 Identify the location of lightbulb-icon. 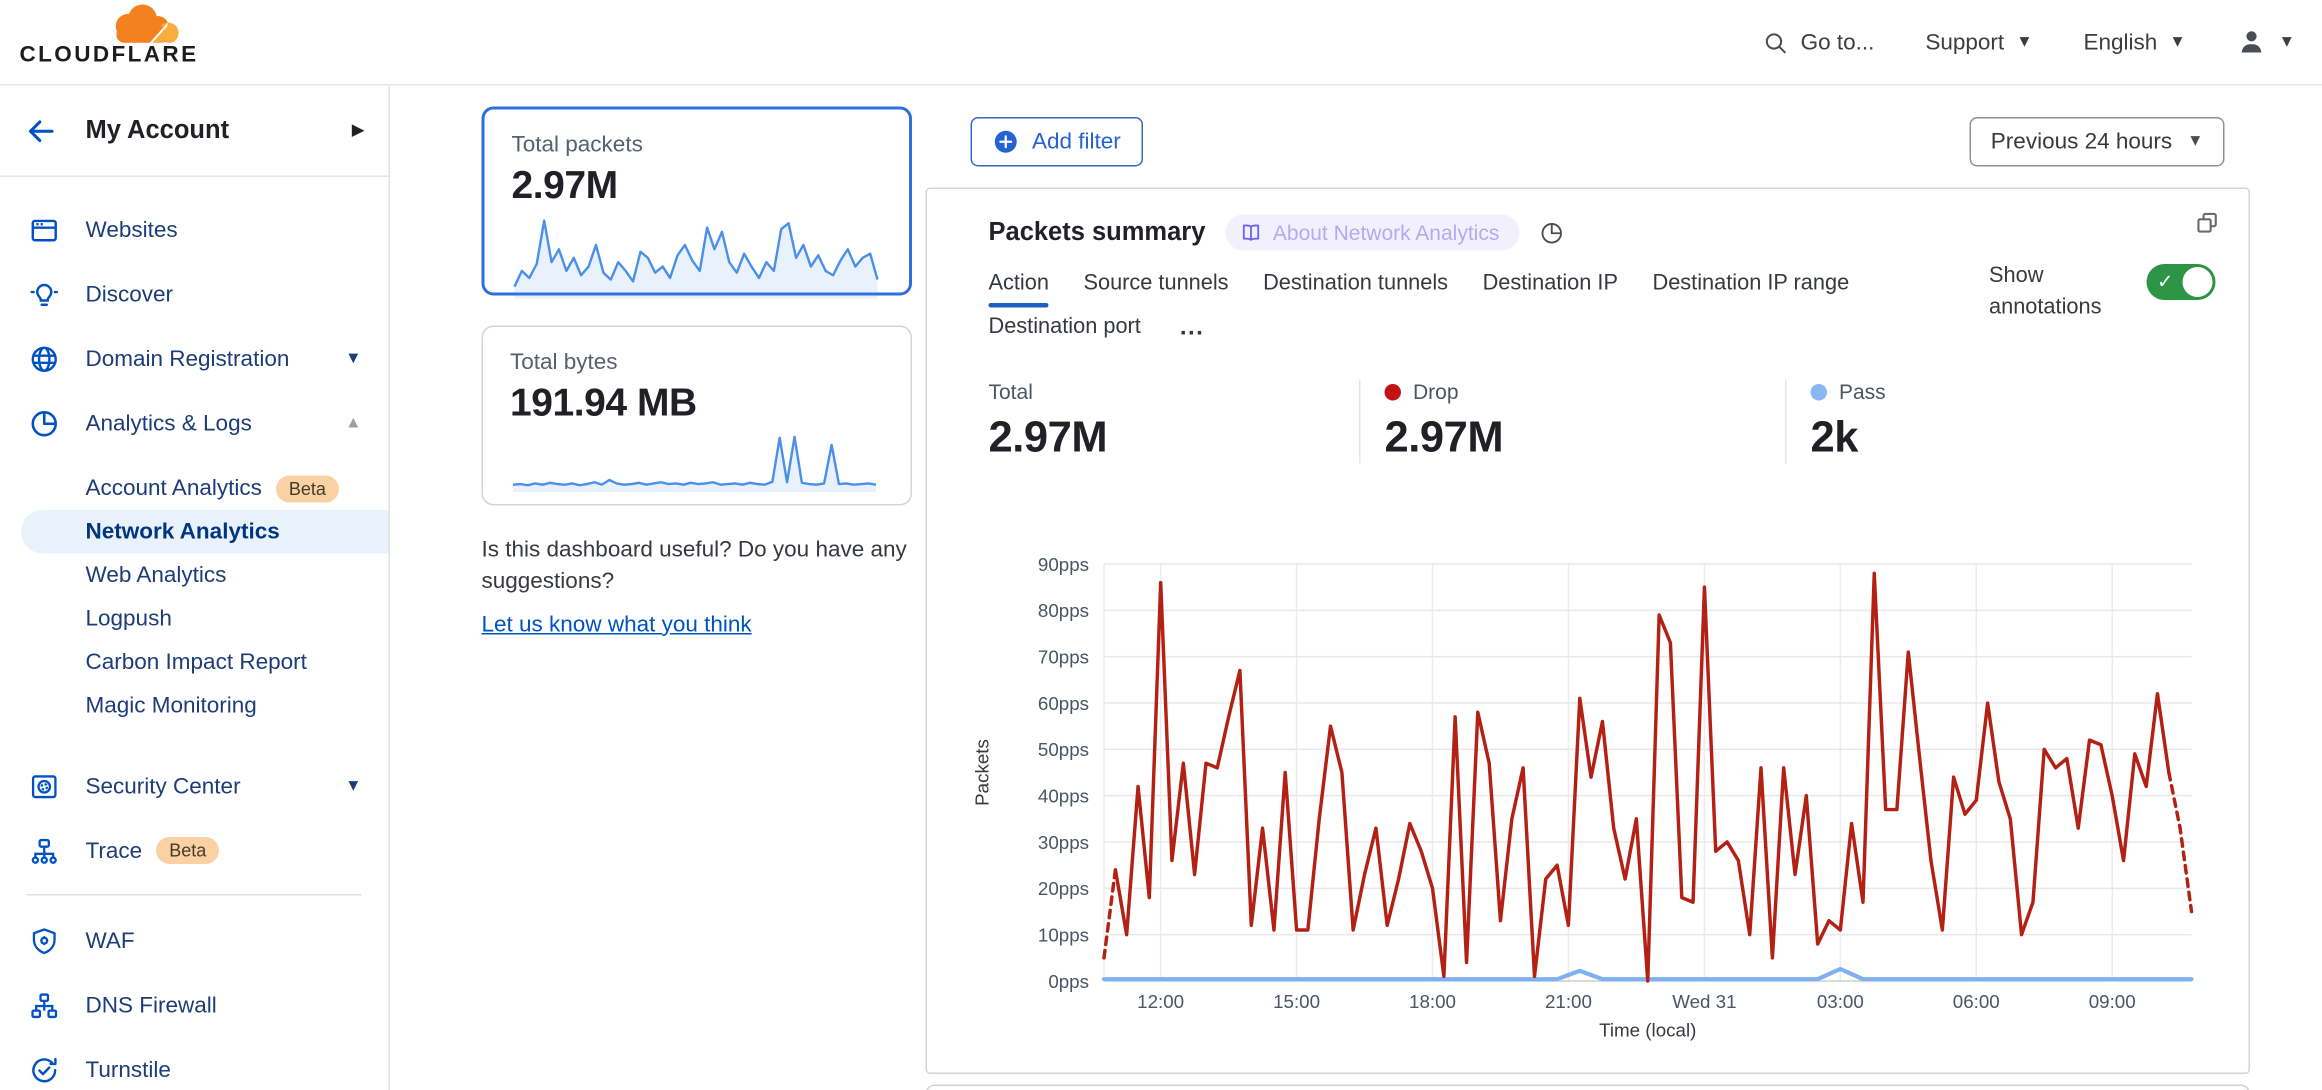
(43, 294).